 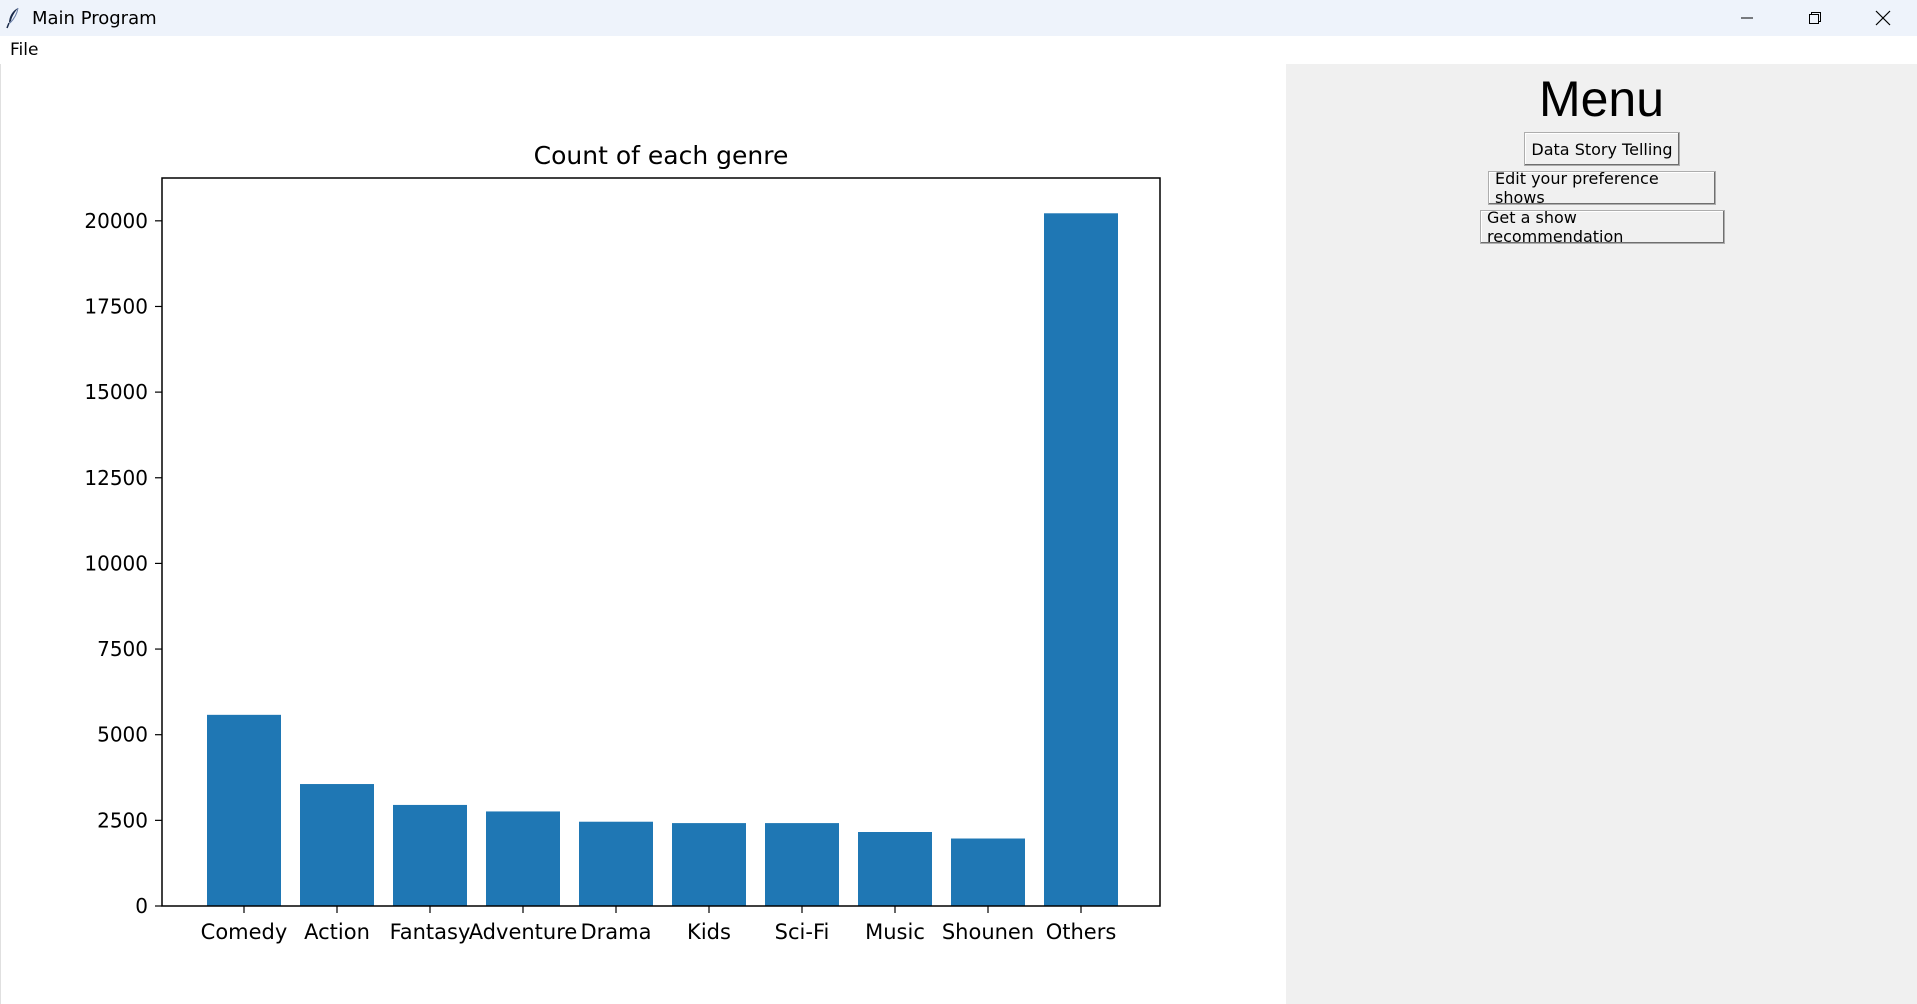 I want to click on close-icon, so click(x=1883, y=18).